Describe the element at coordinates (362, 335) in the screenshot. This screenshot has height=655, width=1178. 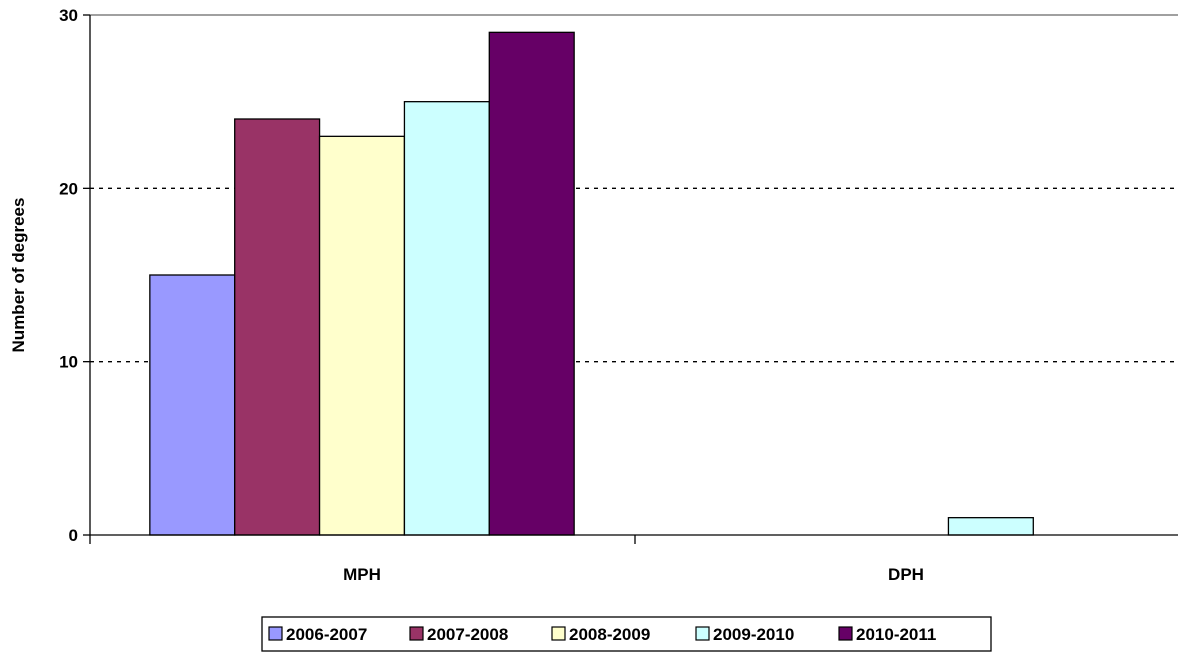
I see `bar-mph-2008-2009` at that location.